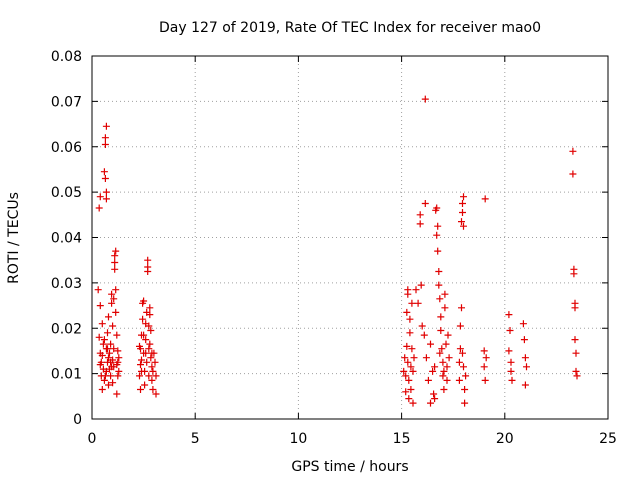 This screenshot has height=480, width=640. Describe the element at coordinates (66, 284) in the screenshot. I see `y-tick-label: 0.03` at that location.